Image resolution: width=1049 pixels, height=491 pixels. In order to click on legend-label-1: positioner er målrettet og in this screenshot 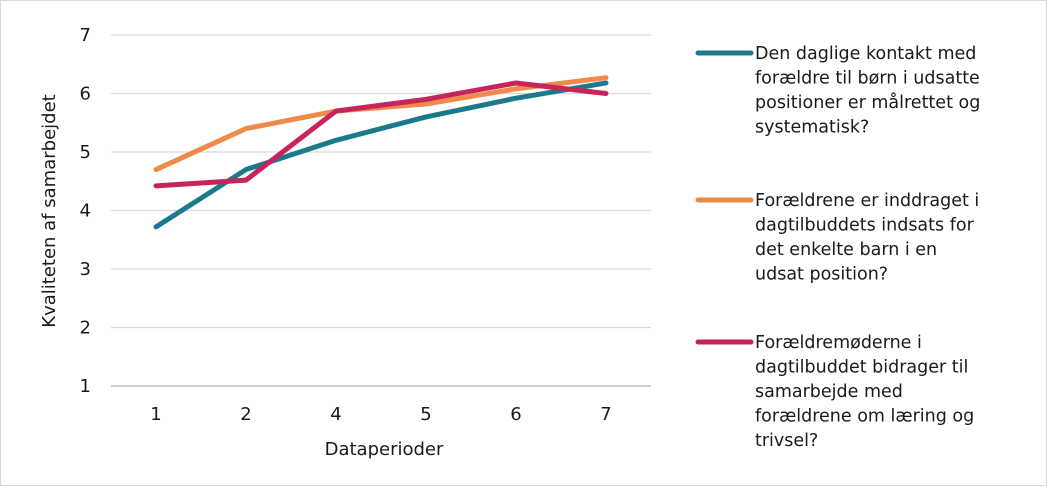, I will do `click(867, 102)`.